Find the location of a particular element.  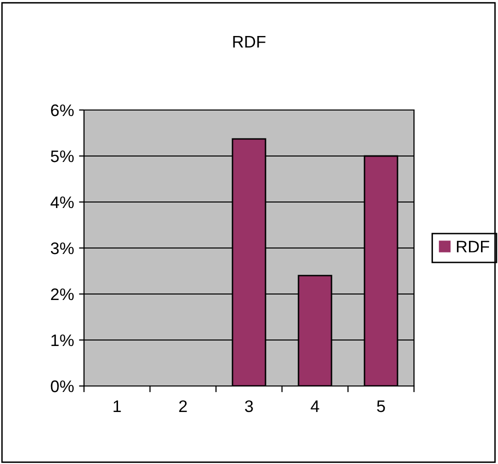

chart-title: RDF is located at coordinates (249, 42).